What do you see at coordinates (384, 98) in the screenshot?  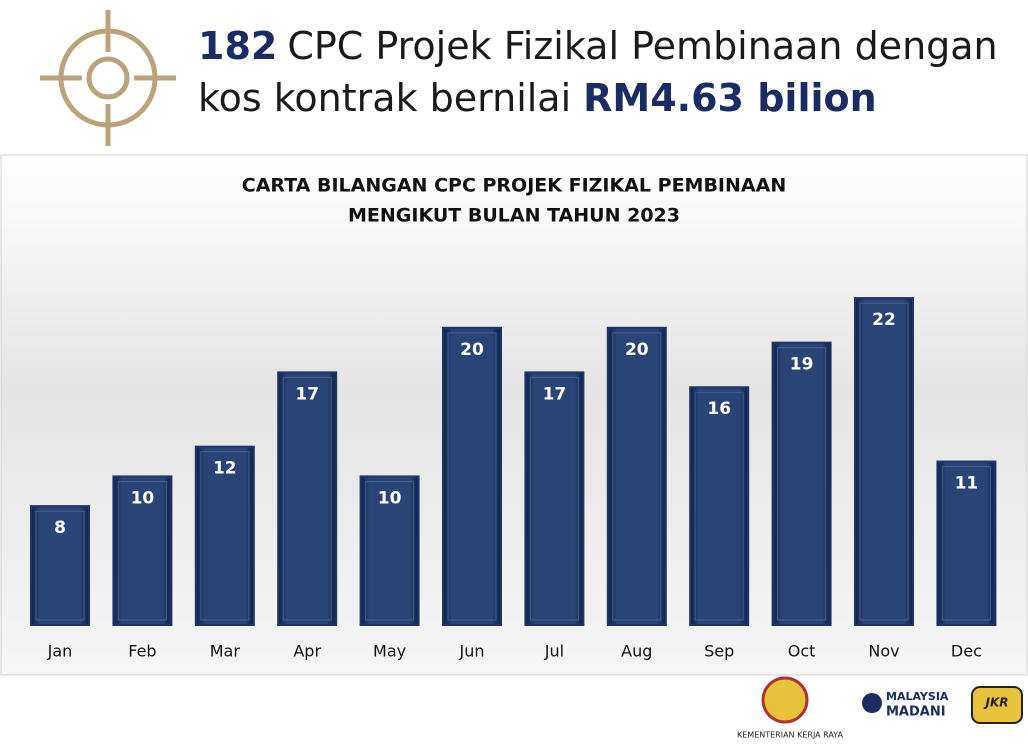 I see `headline-text: kos kontrak bernilai` at bounding box center [384, 98].